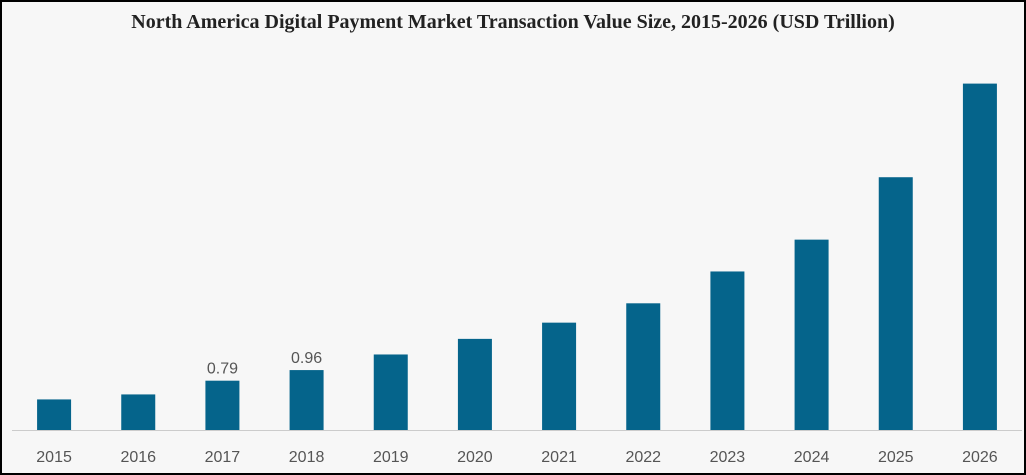 The height and width of the screenshot is (475, 1026). I want to click on x-tick-label: 2024, so click(812, 457).